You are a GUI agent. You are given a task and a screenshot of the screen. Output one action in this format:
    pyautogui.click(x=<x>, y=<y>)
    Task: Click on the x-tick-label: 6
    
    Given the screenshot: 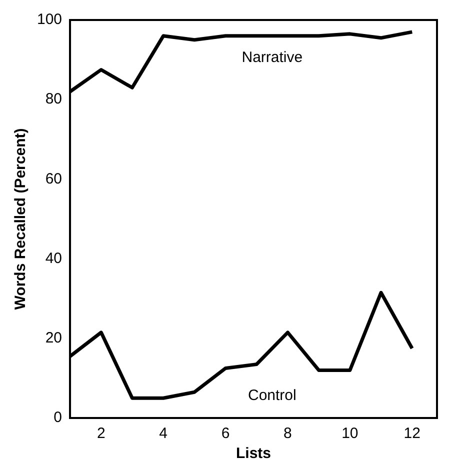 What is the action you would take?
    pyautogui.click(x=225, y=433)
    